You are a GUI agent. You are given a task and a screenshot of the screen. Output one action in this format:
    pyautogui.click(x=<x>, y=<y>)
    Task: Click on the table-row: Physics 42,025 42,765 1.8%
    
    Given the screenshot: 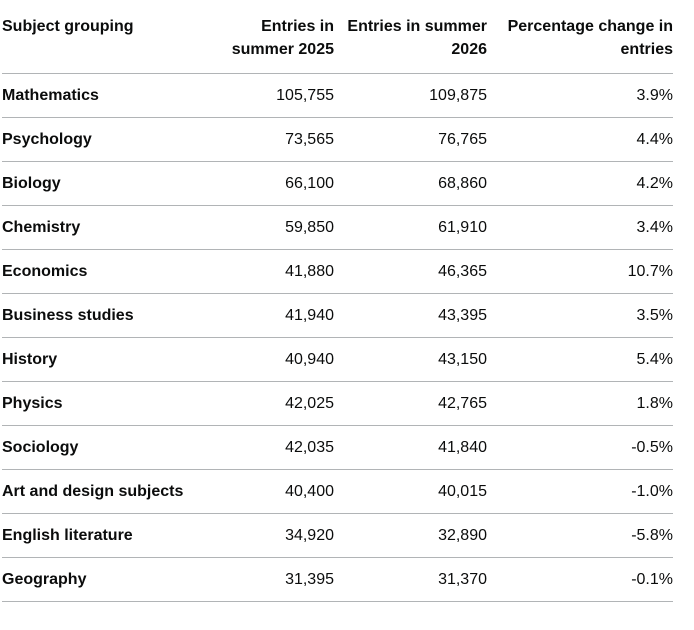 What is the action you would take?
    pyautogui.click(x=337, y=403)
    